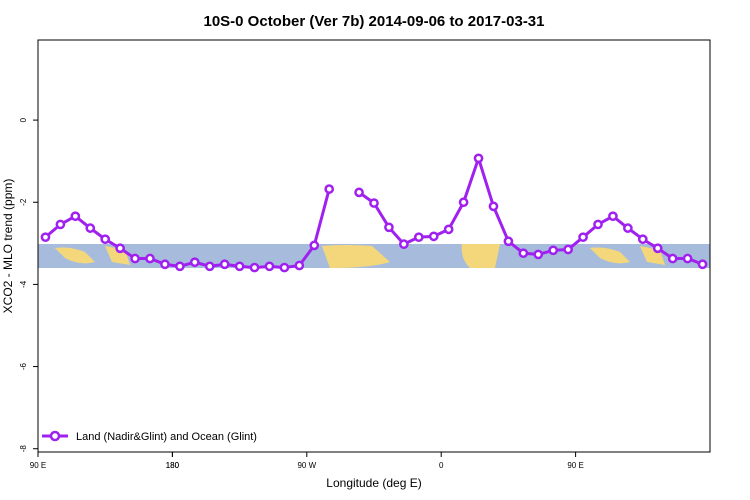  I want to click on y-axis-label: XCO2 - MLO trend (ppm), so click(8, 246).